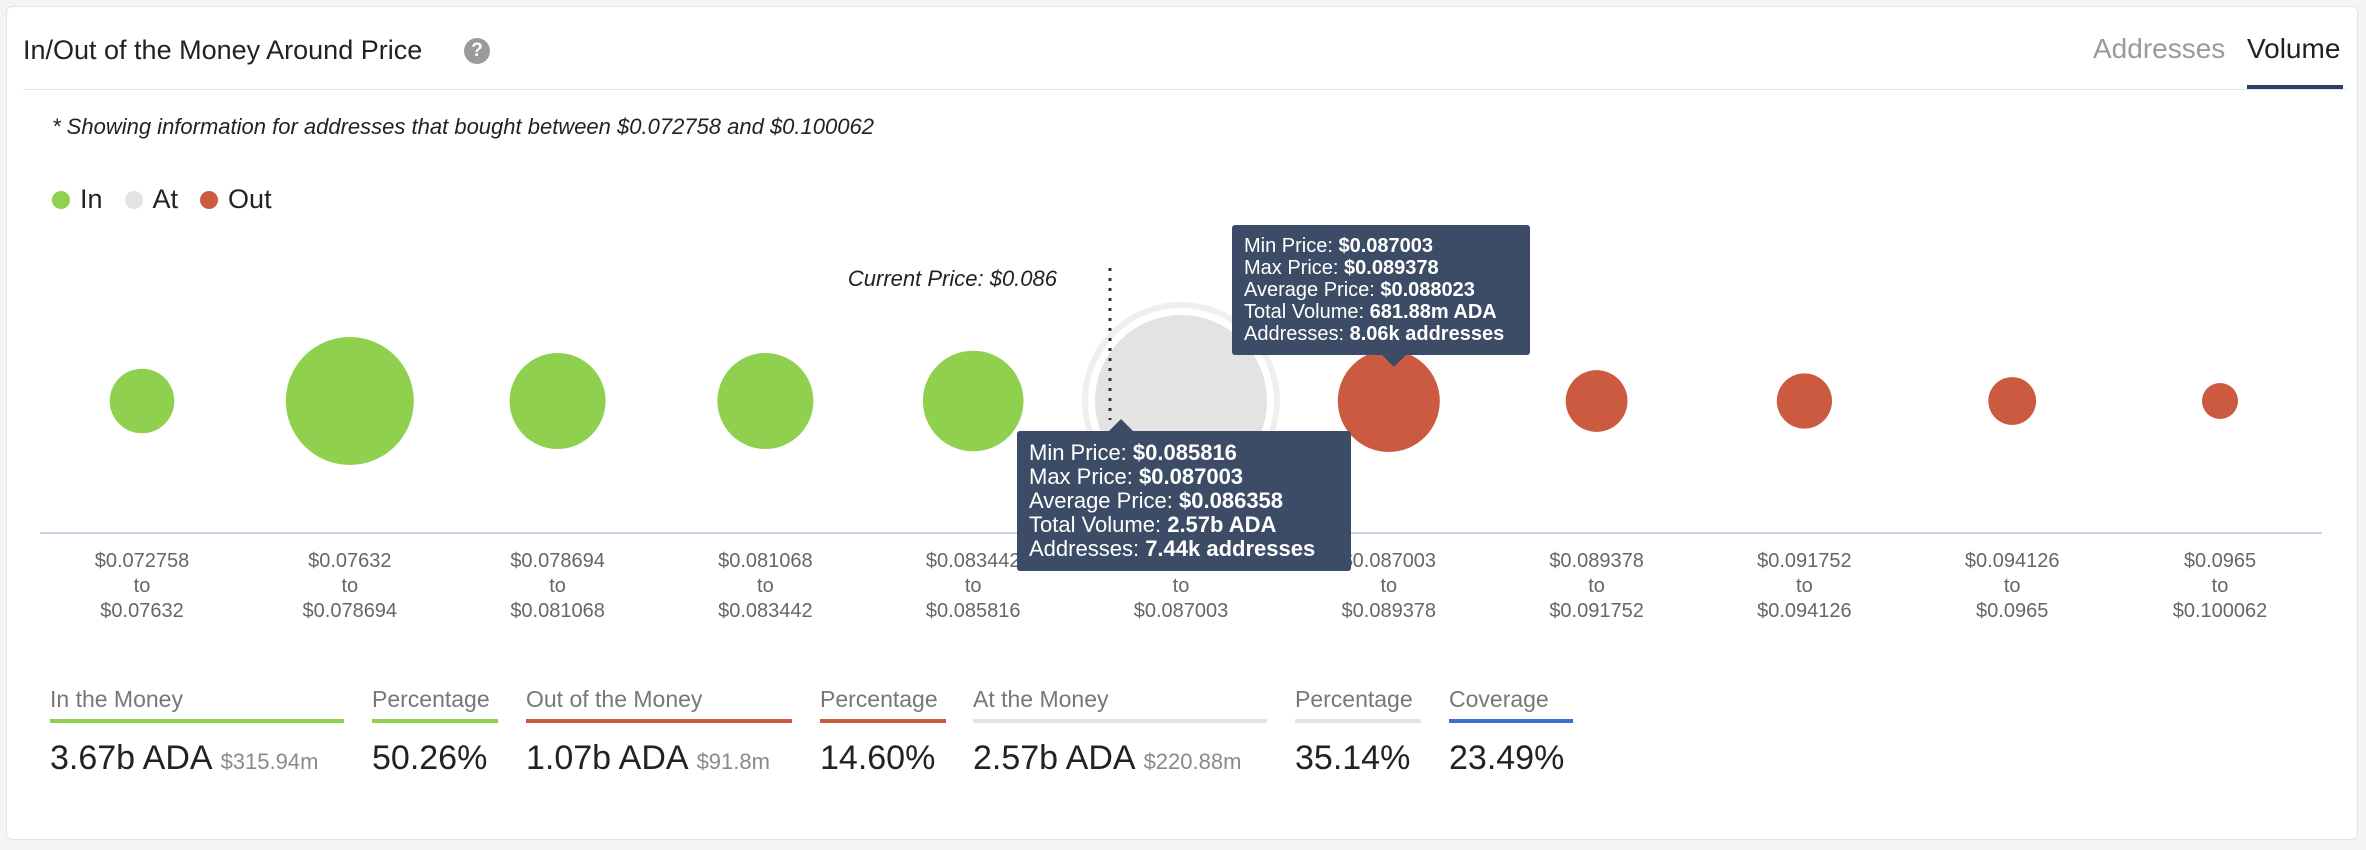 Image resolution: width=2366 pixels, height=850 pixels. I want to click on stat-coverage: Coverage 23.49%, so click(1511, 732).